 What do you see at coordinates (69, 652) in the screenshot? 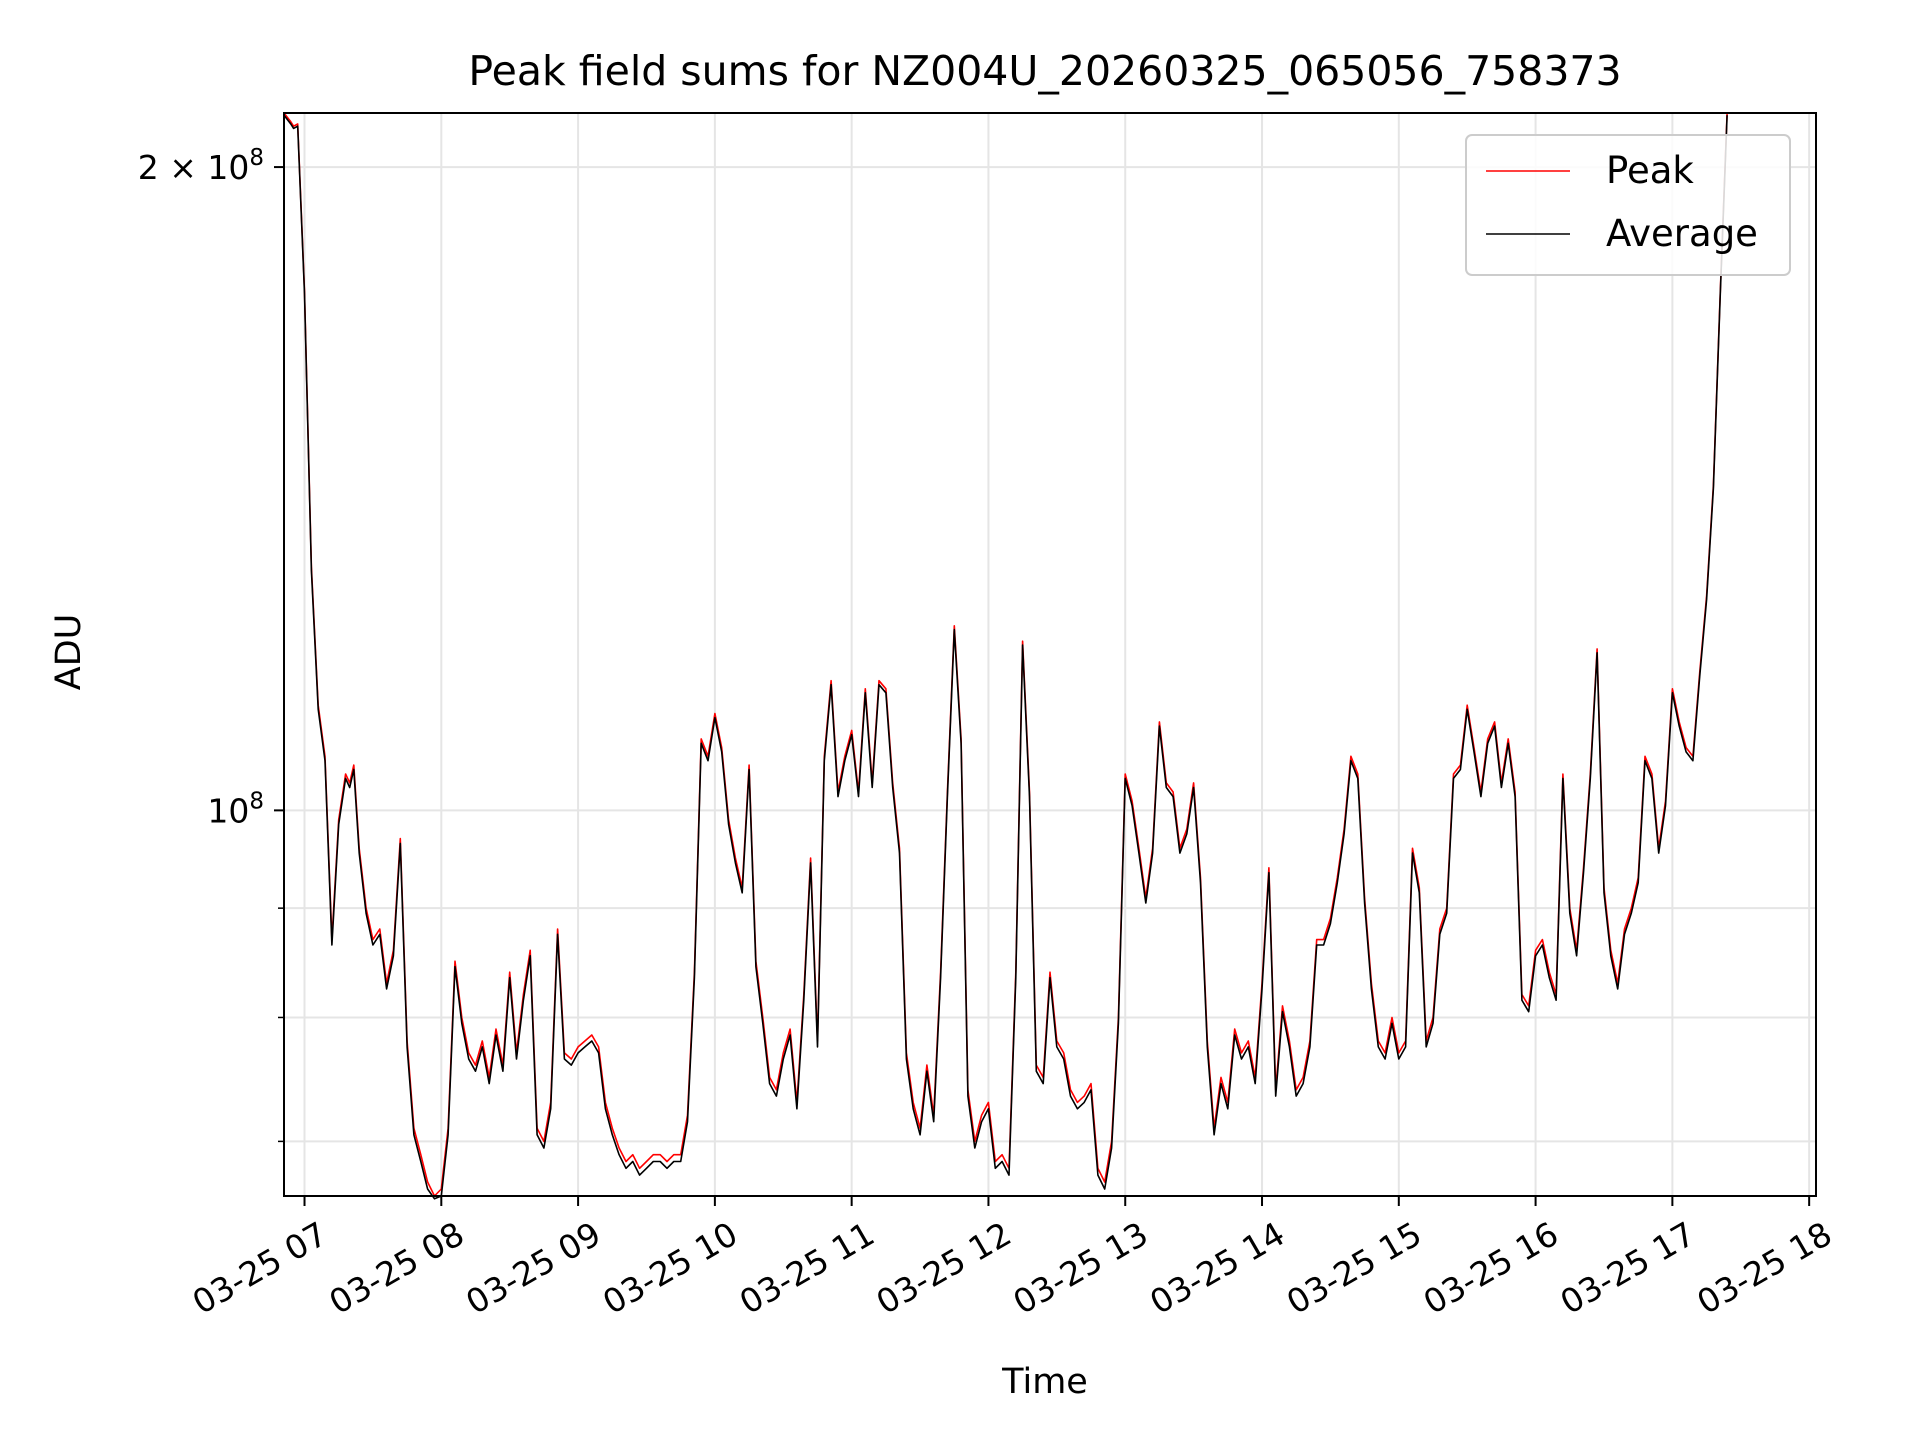
I see `y-axis-label: ADU` at bounding box center [69, 652].